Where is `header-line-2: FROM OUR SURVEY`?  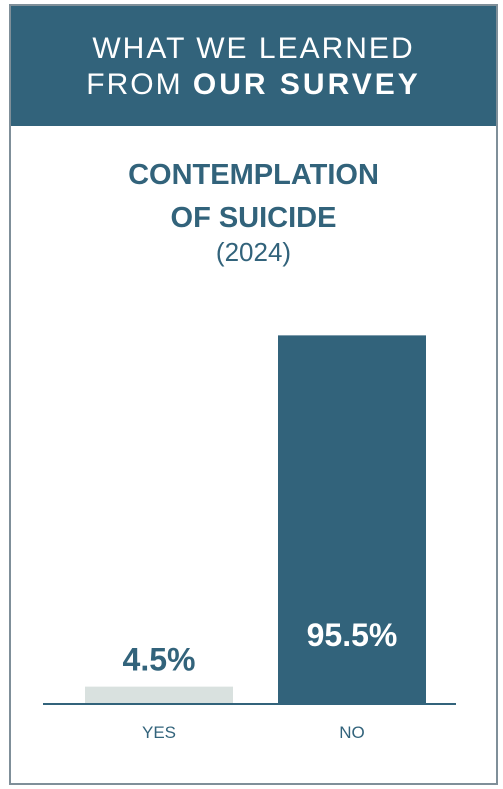 header-line-2: FROM OUR SURVEY is located at coordinates (253, 85).